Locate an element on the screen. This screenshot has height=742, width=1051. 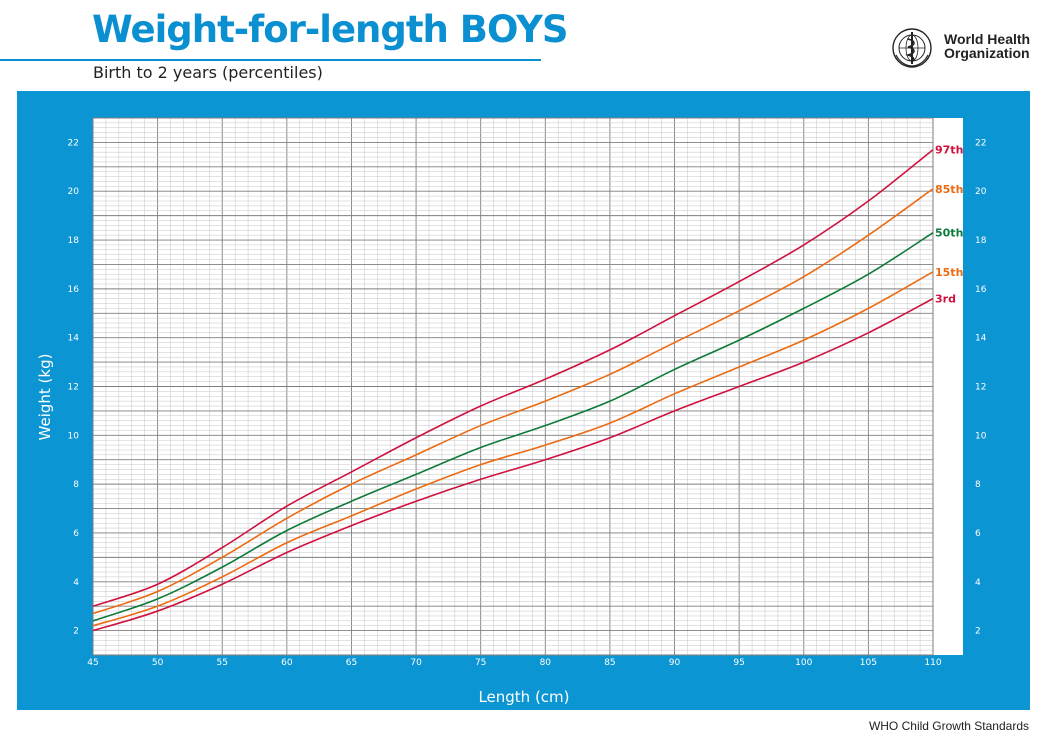
x-tick-label: 65 is located at coordinates (351, 663).